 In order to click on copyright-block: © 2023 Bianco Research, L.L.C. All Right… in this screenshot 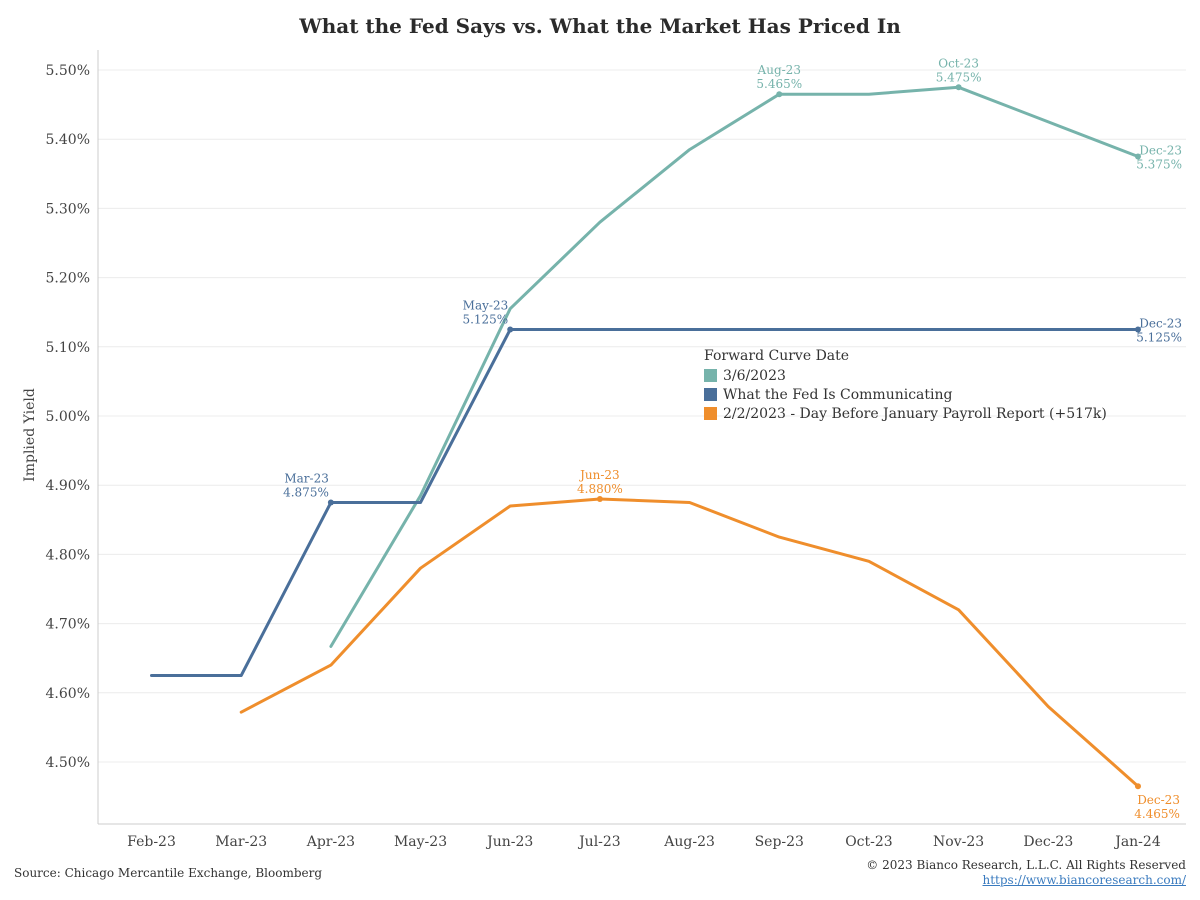, I will do `click(1026, 873)`.